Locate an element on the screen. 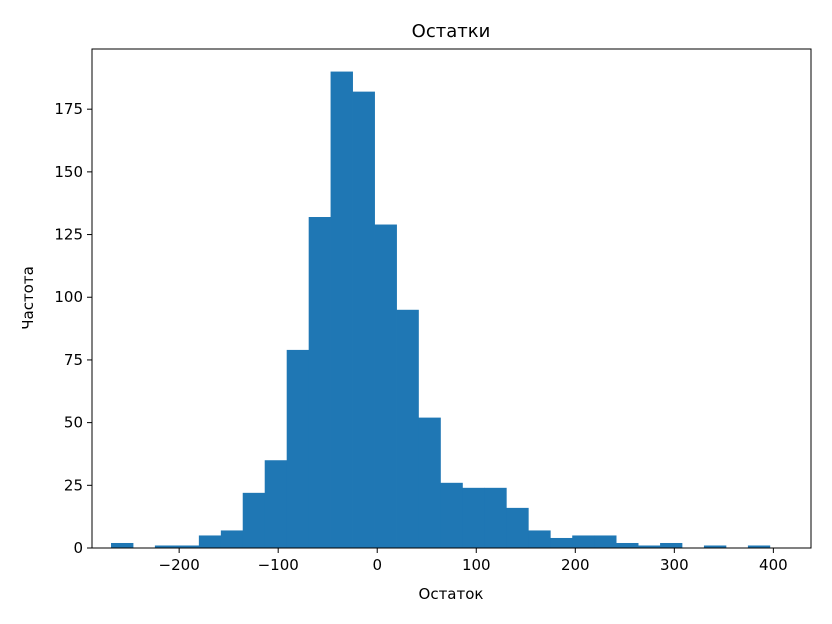 The image size is (832, 624). x-tick-label: 100 is located at coordinates (476, 565).